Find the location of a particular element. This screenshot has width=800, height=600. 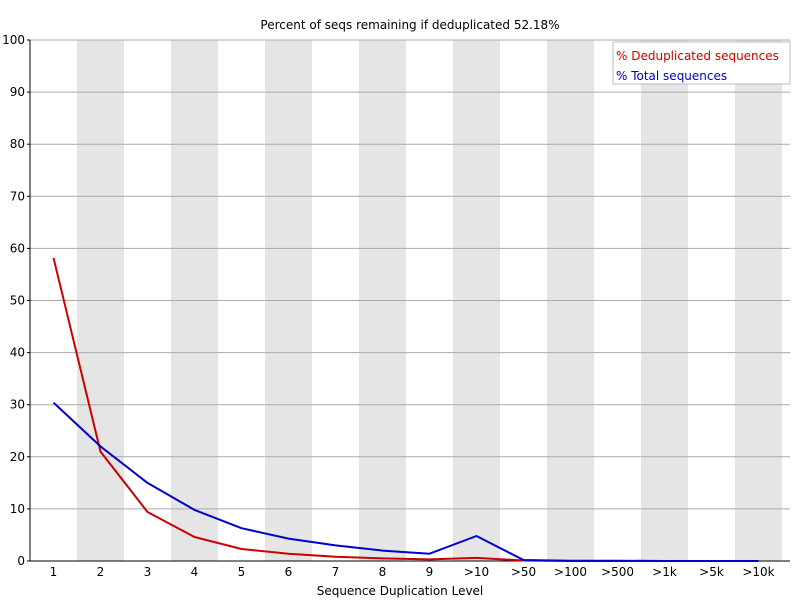

x-tick-label: 6 is located at coordinates (289, 572).